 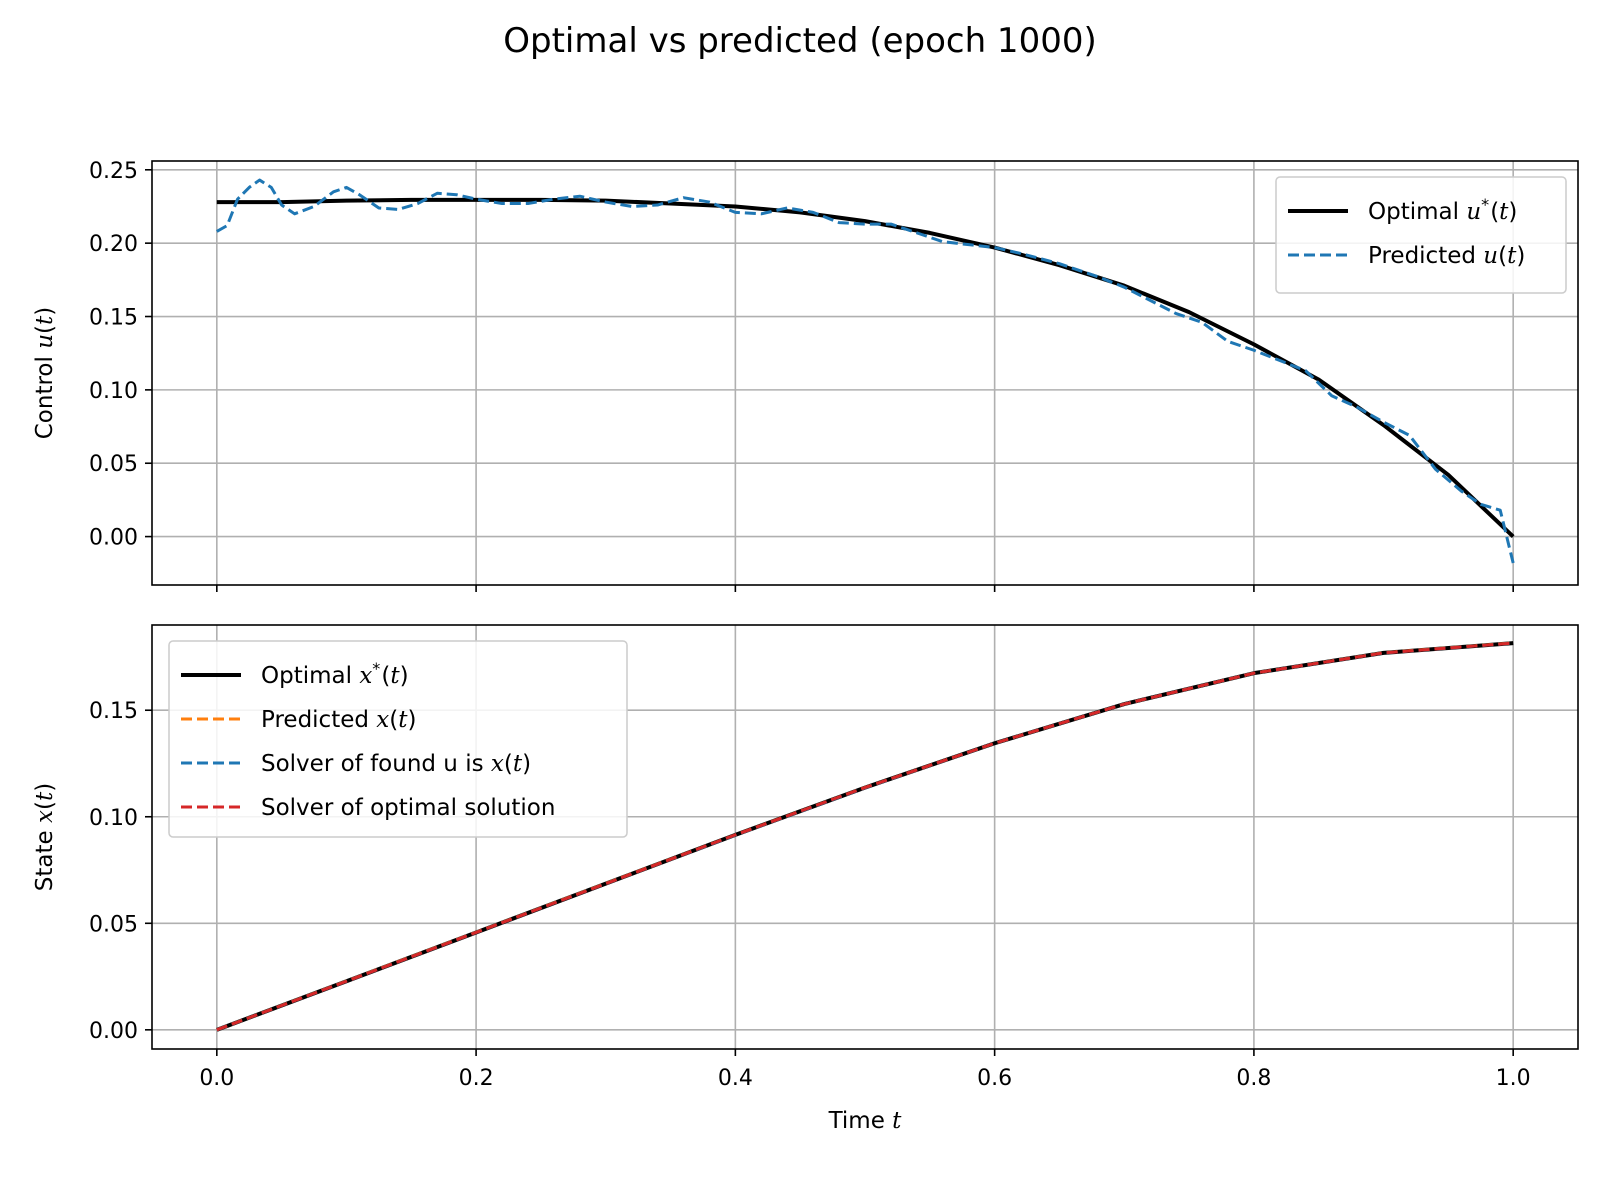 I want to click on control-legend: Optimal u*(t) Predicted u(t), so click(x=1421, y=235).